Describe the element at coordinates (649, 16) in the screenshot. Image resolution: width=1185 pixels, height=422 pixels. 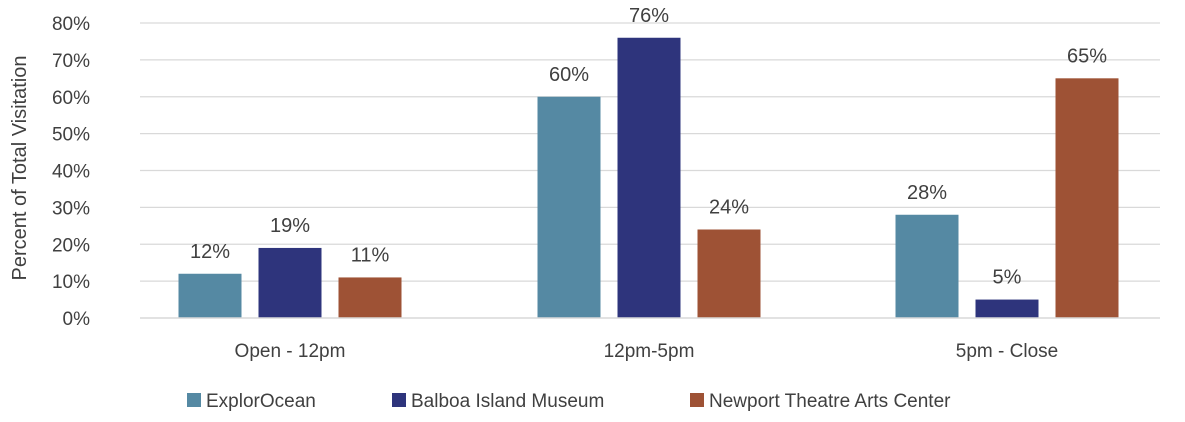
I see `data-label: 76%` at that location.